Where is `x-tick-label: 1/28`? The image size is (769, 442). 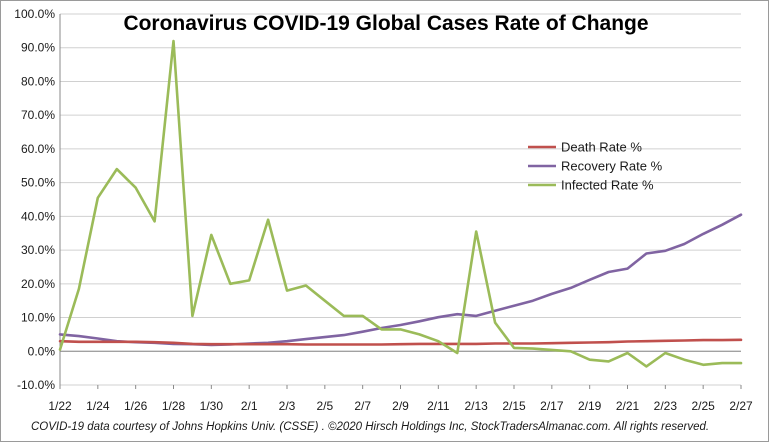 x-tick-label: 1/28 is located at coordinates (174, 406).